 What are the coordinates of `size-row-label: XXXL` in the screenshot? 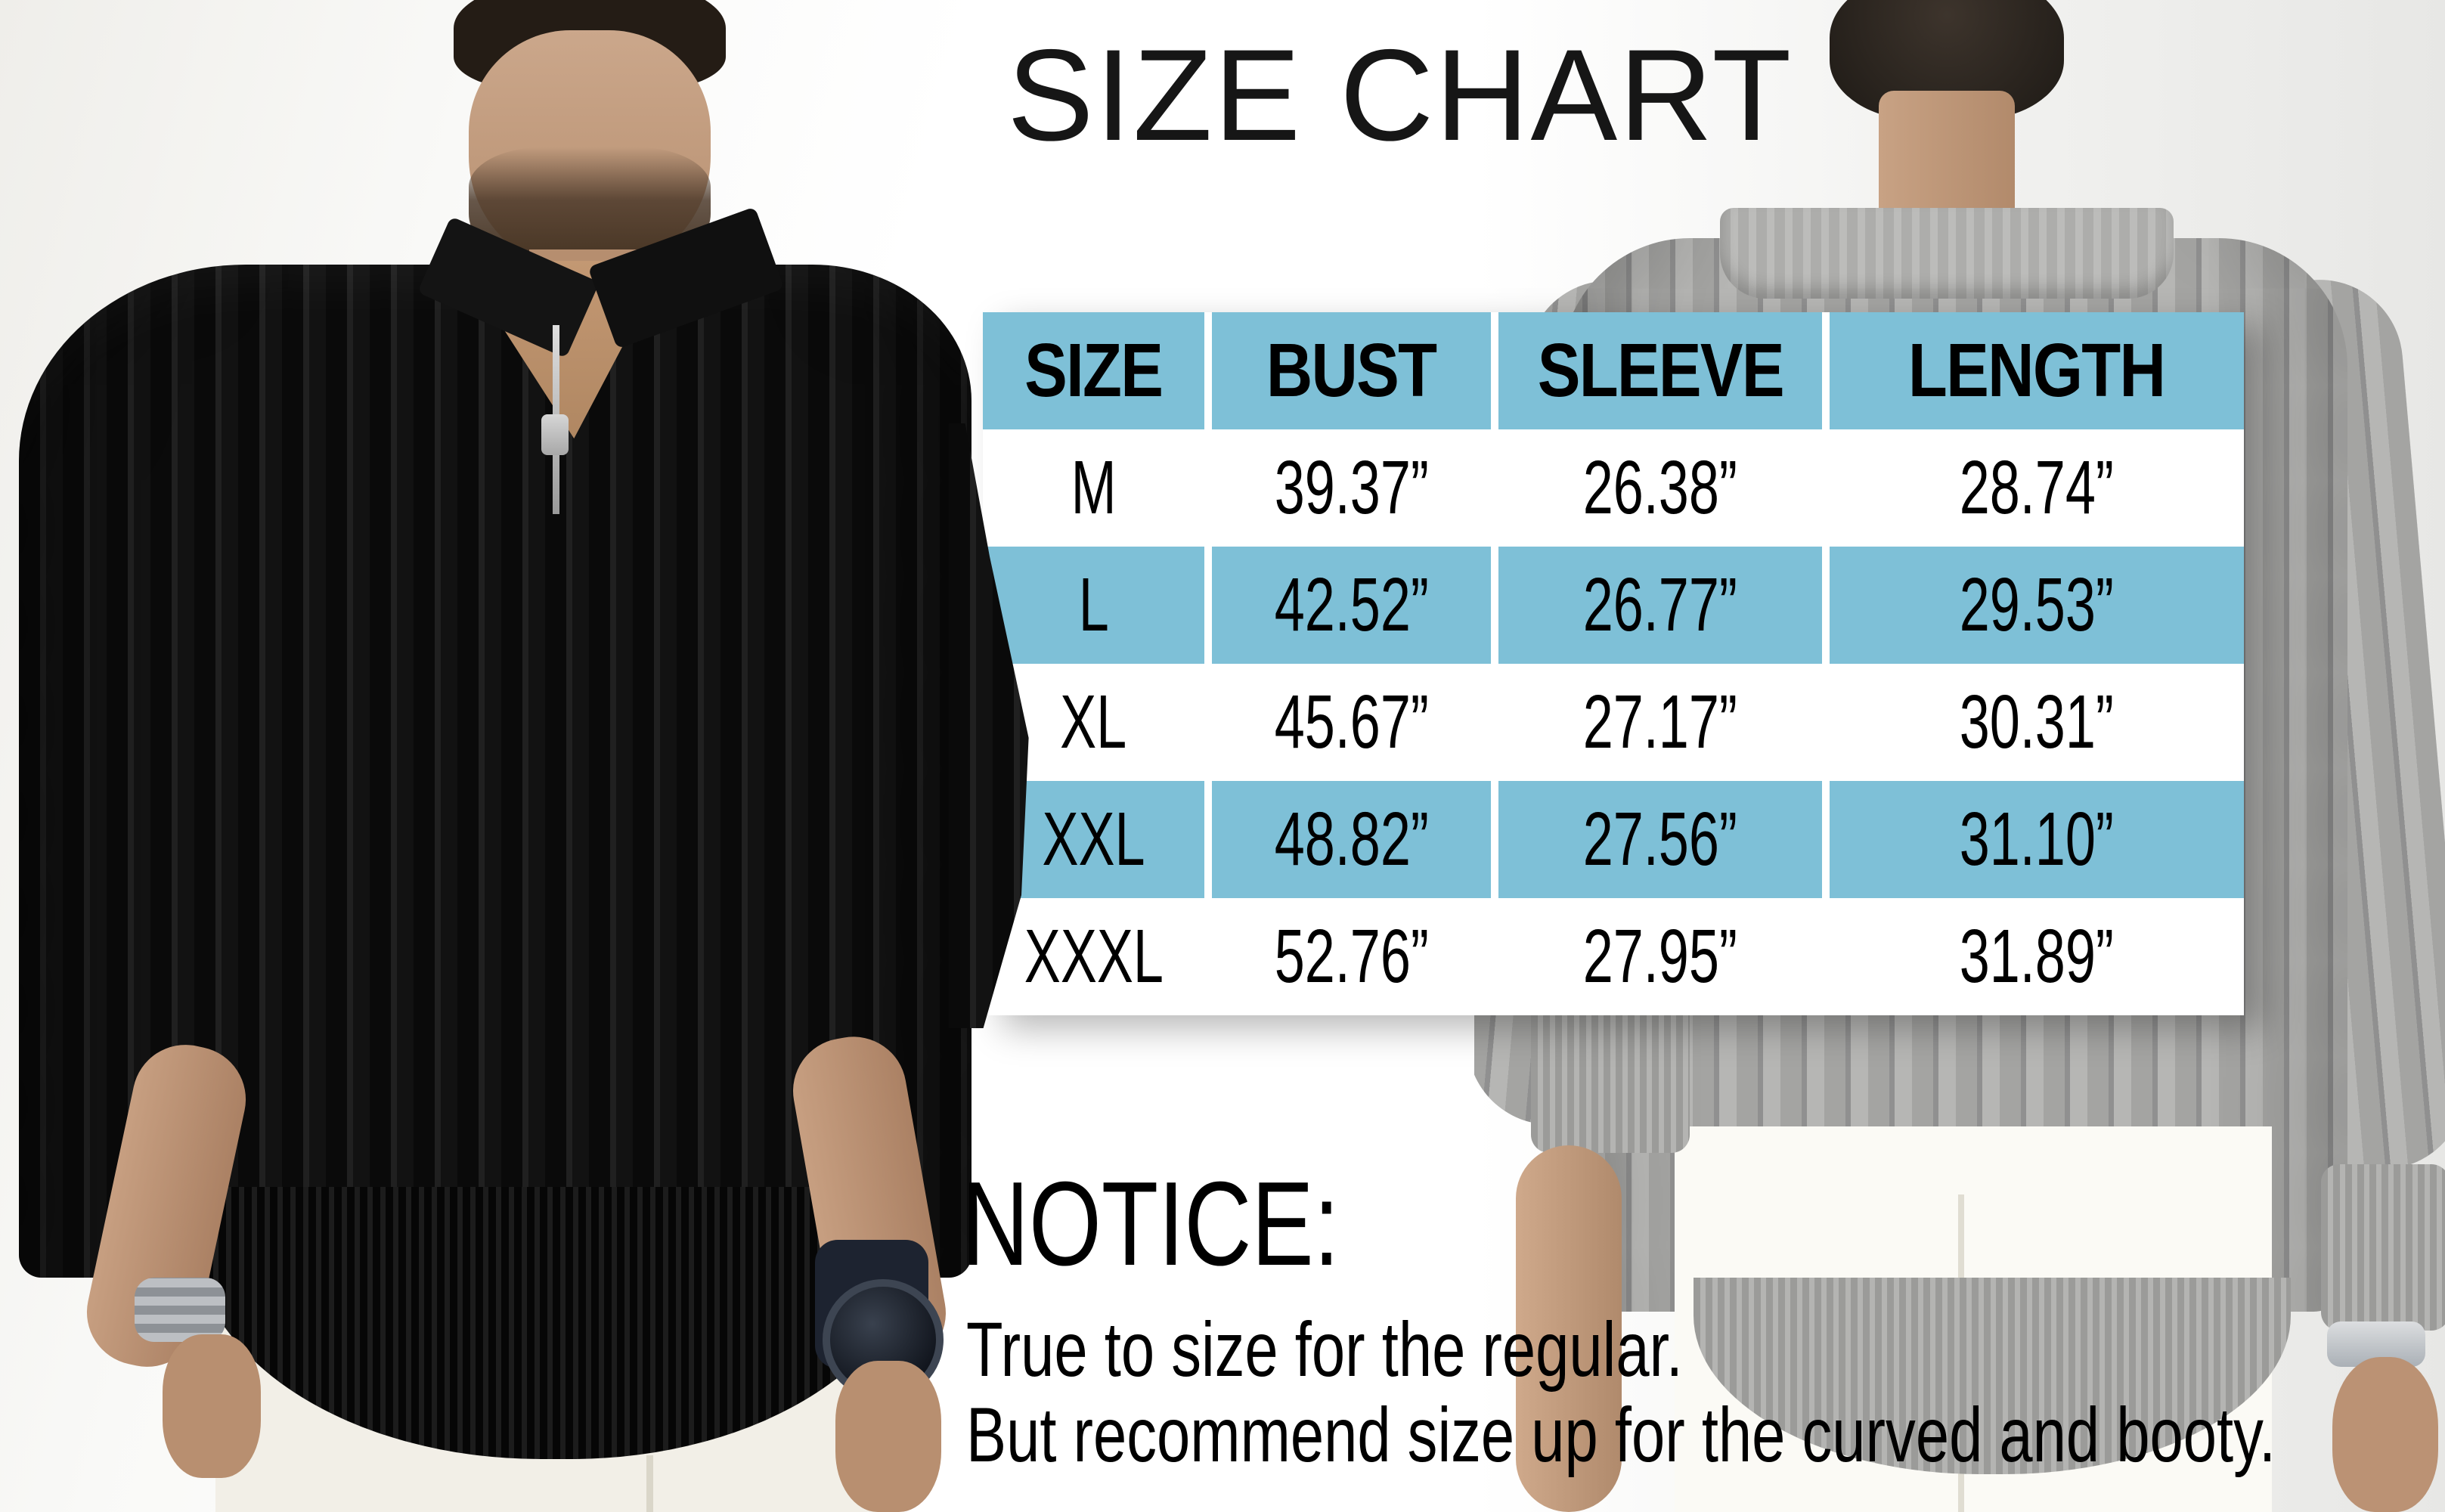 It's located at (1093, 957).